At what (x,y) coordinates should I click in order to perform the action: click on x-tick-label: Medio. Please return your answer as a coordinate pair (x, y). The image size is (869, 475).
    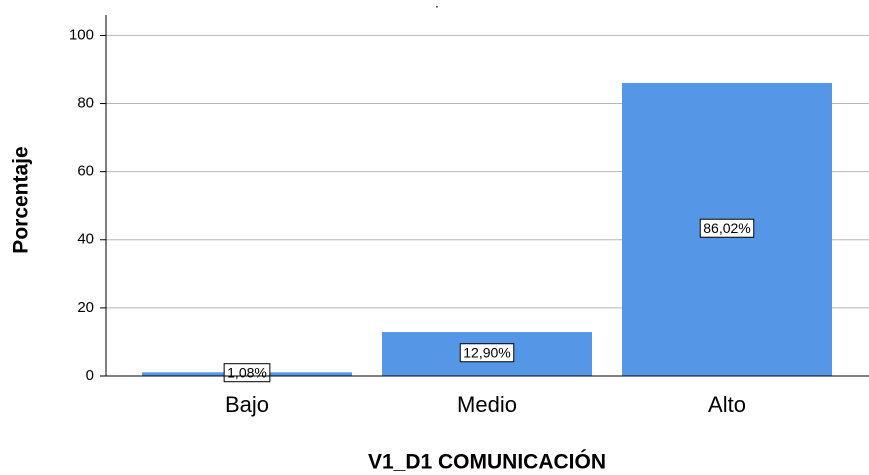
    Looking at the image, I should click on (487, 404).